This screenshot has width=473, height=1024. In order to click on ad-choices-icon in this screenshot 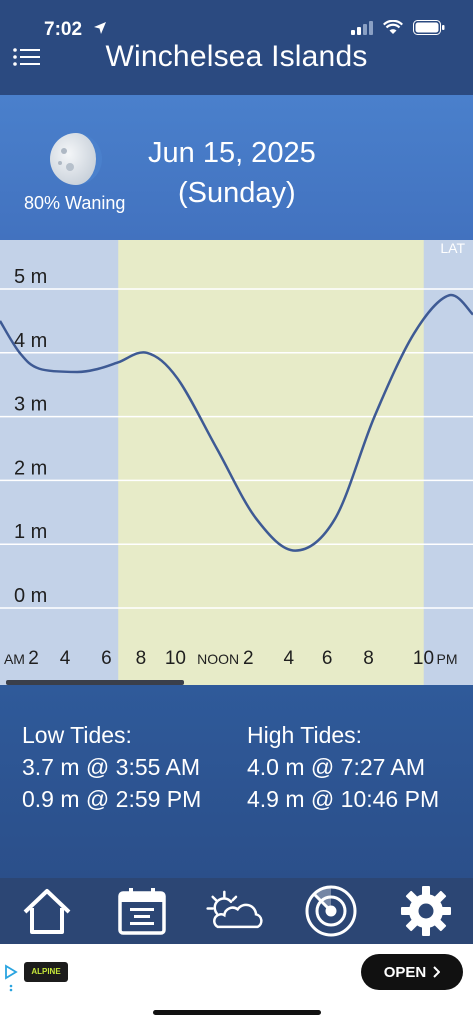, I will do `click(11, 979)`.